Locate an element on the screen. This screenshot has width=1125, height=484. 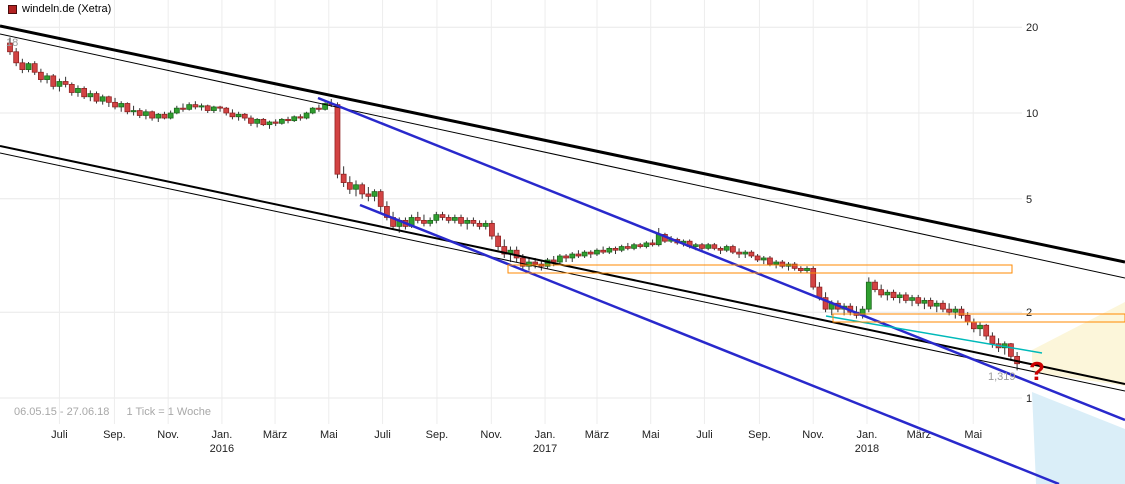
orange-resistance-zone-upper is located at coordinates (760, 269).